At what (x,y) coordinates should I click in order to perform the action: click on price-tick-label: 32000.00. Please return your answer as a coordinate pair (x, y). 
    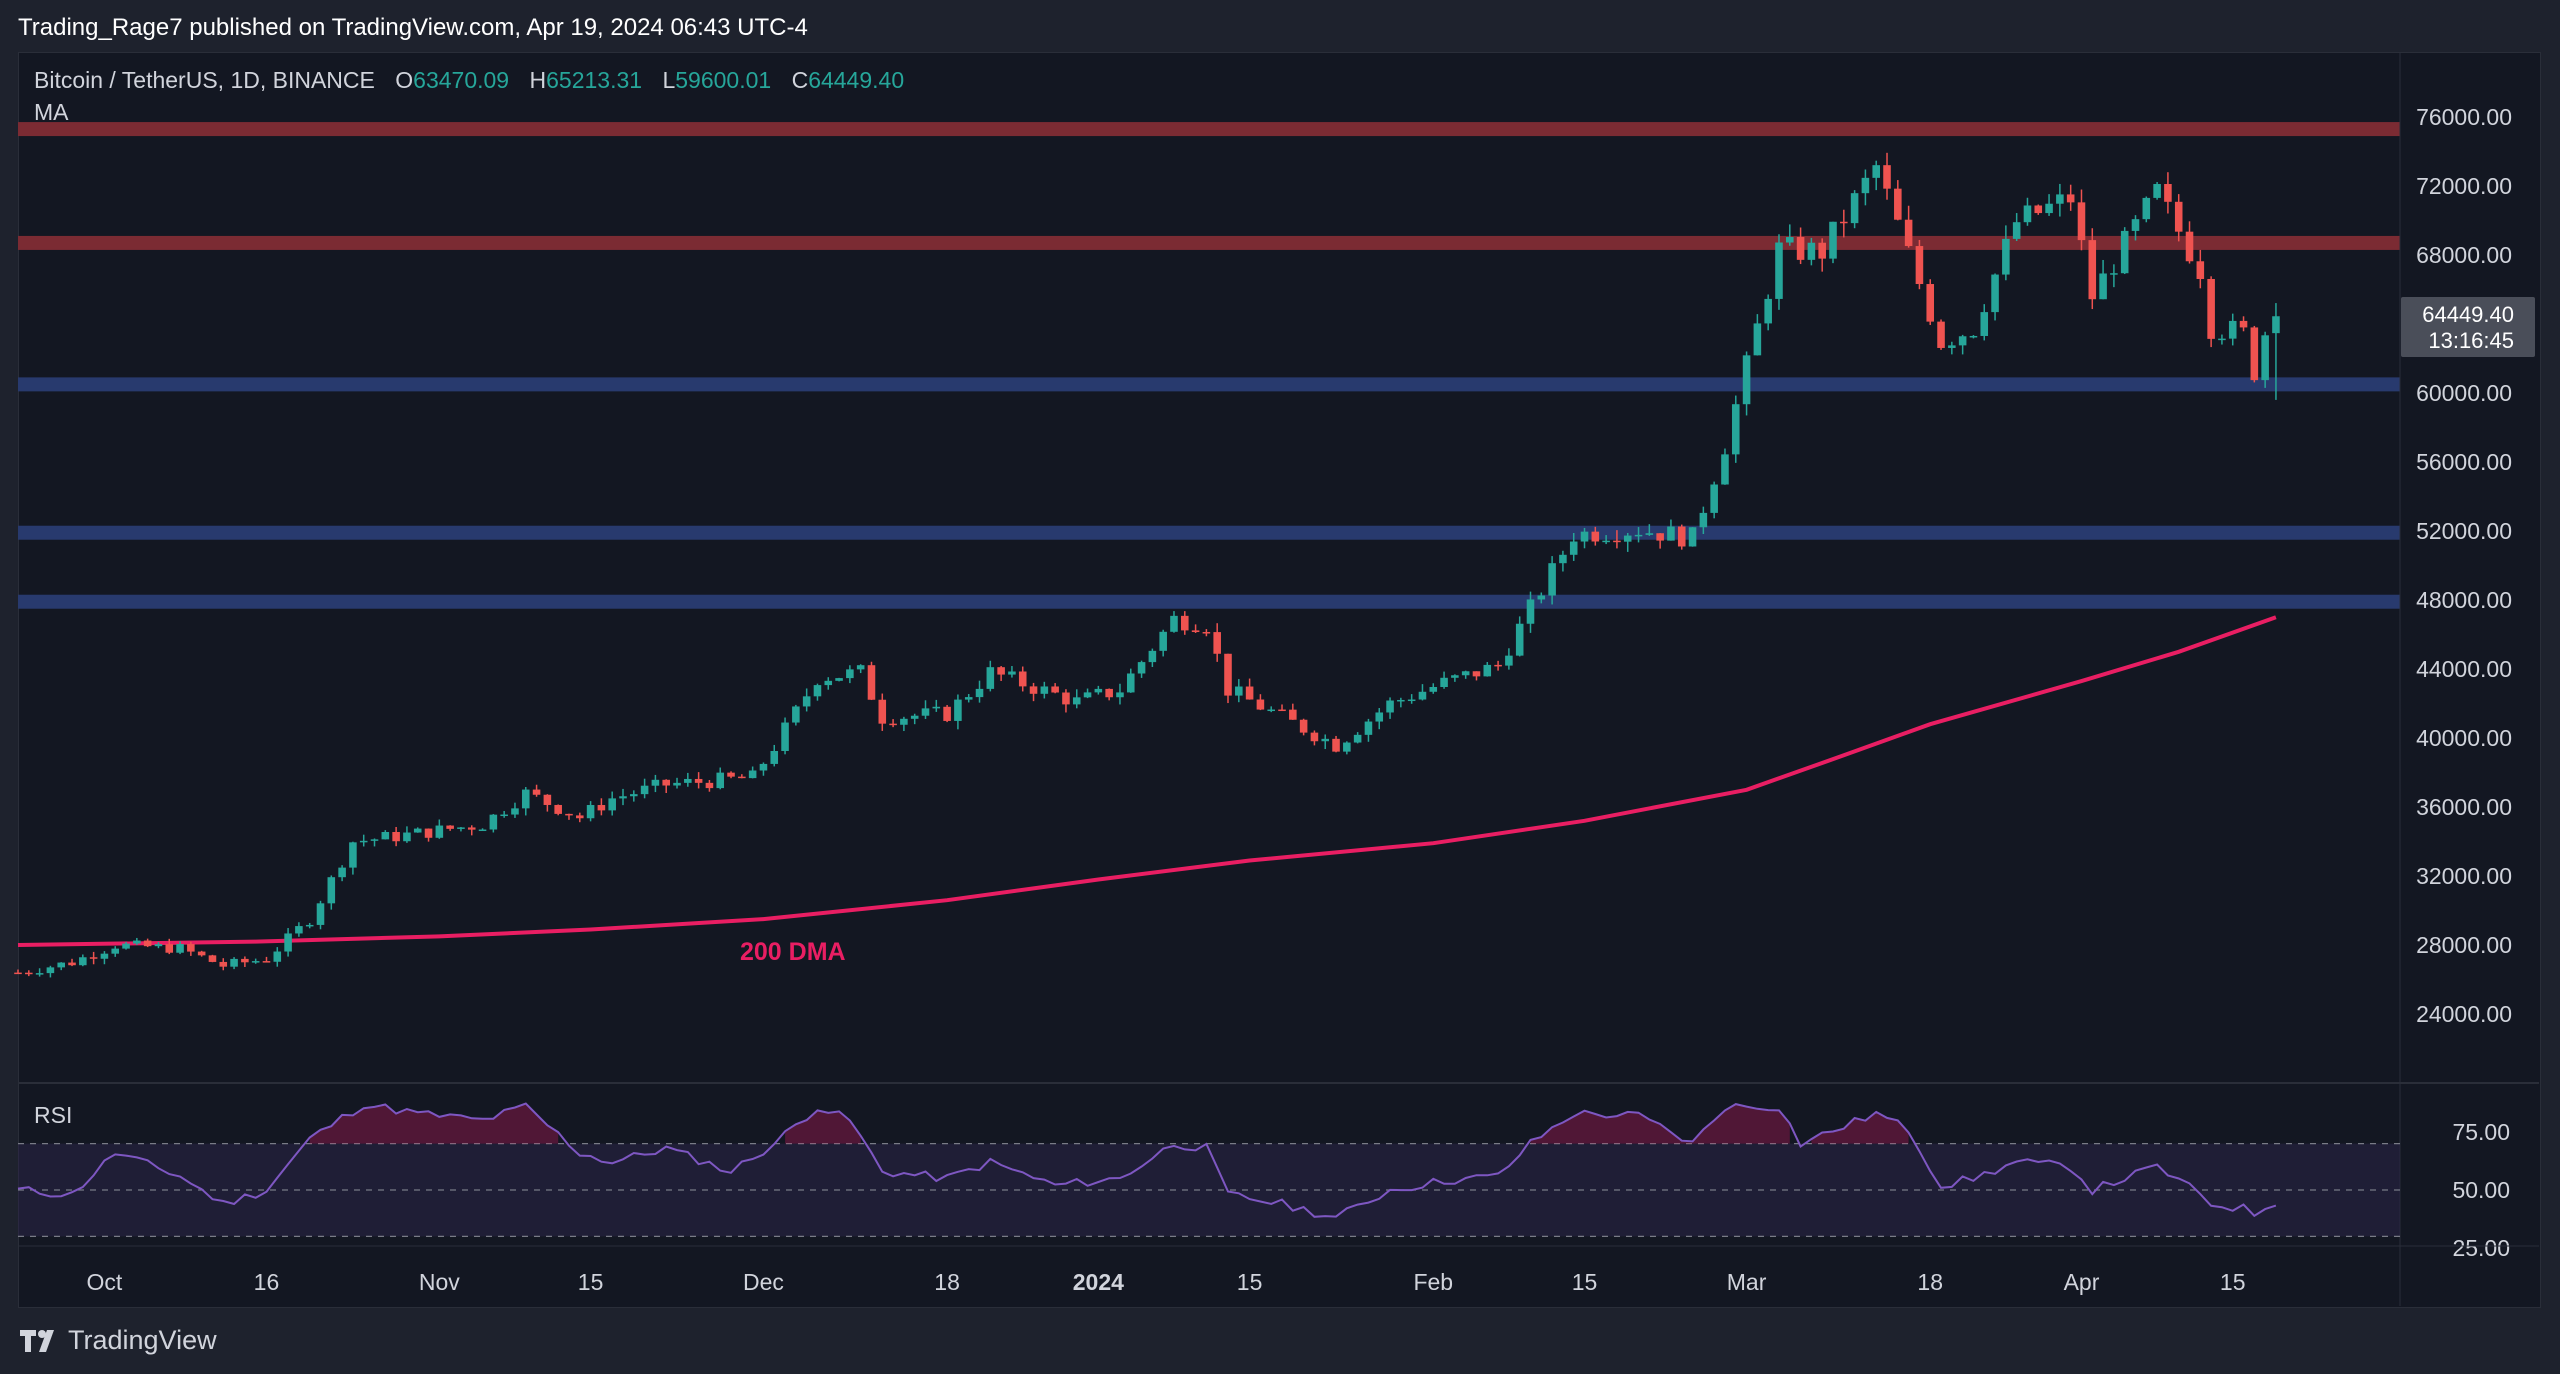
    Looking at the image, I should click on (2464, 876).